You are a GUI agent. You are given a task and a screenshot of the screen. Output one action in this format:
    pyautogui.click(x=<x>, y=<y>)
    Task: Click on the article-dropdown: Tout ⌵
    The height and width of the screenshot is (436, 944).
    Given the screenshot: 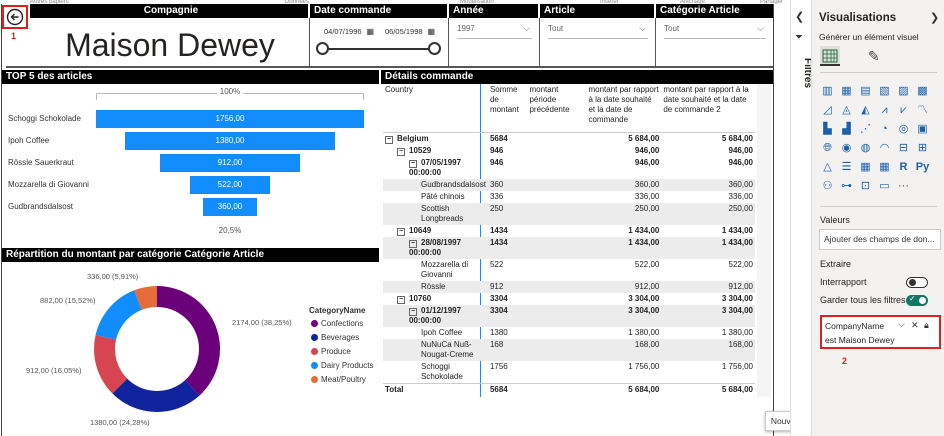 What is the action you would take?
    pyautogui.click(x=598, y=31)
    